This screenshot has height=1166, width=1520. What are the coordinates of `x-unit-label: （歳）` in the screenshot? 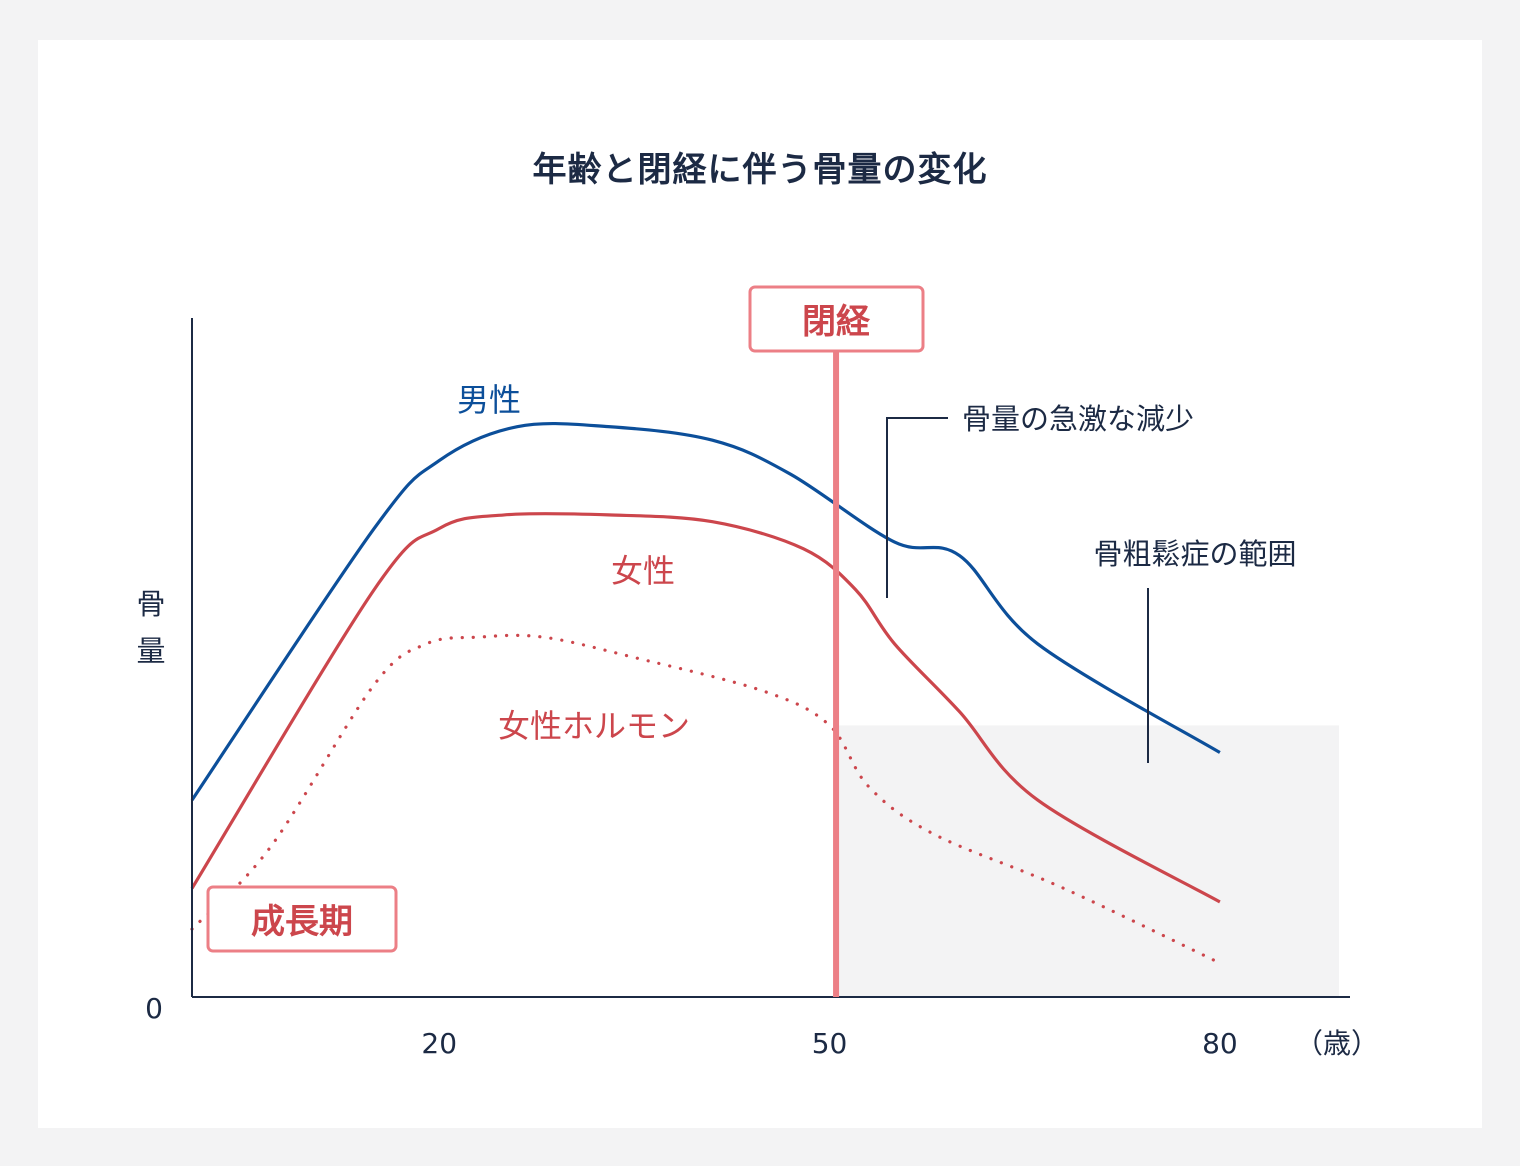 It's located at (1337, 1043).